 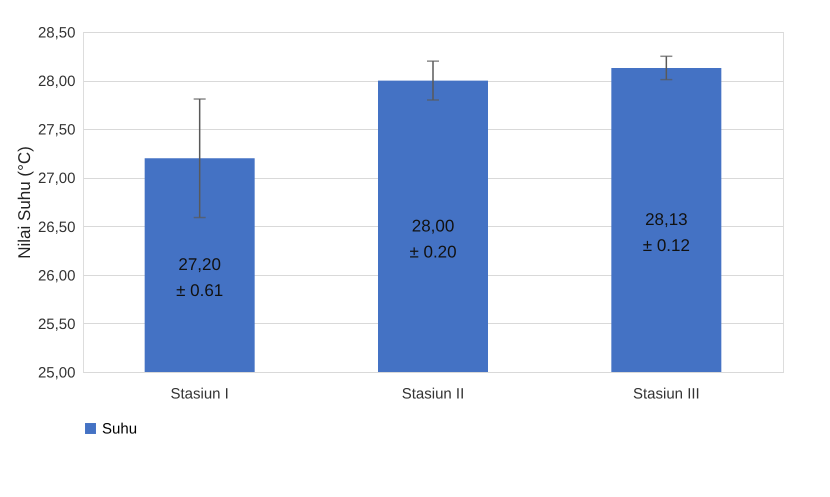 What do you see at coordinates (57, 324) in the screenshot?
I see `y-tick-label: 25,50` at bounding box center [57, 324].